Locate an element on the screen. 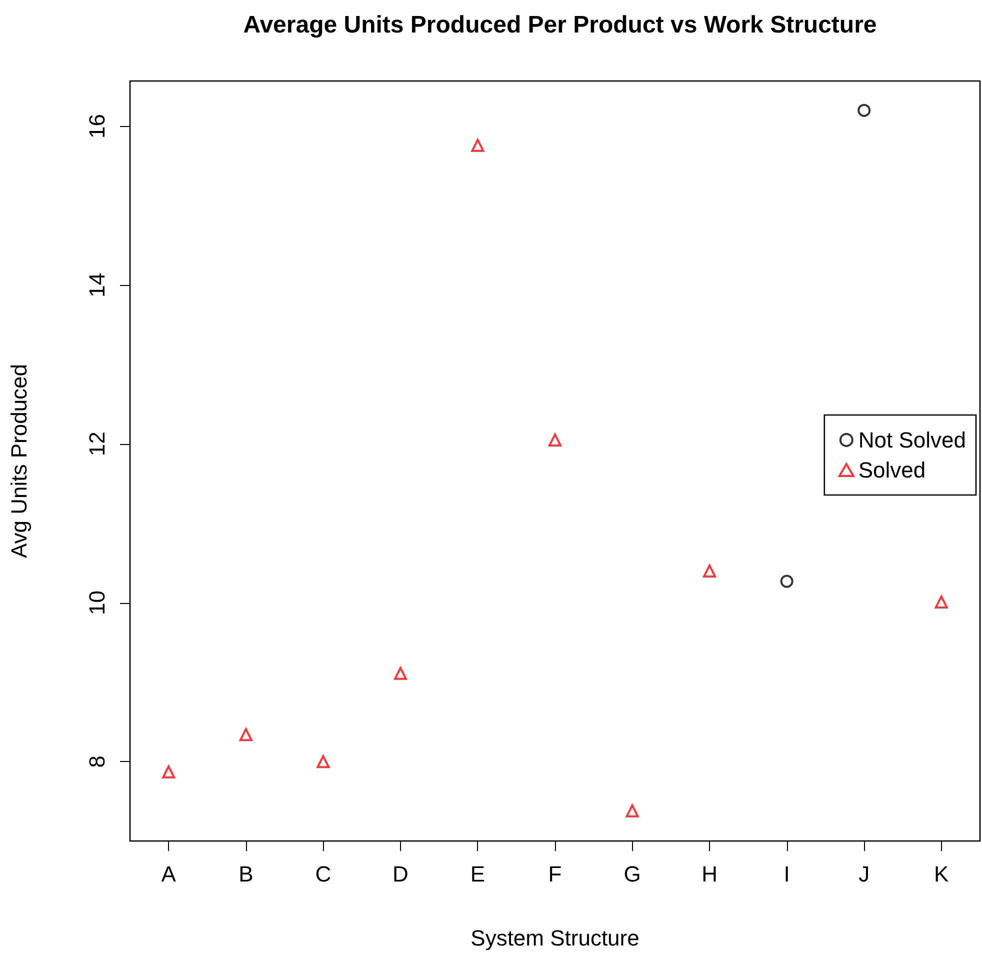 This screenshot has height=966, width=982. x-tick-label: K is located at coordinates (942, 874).